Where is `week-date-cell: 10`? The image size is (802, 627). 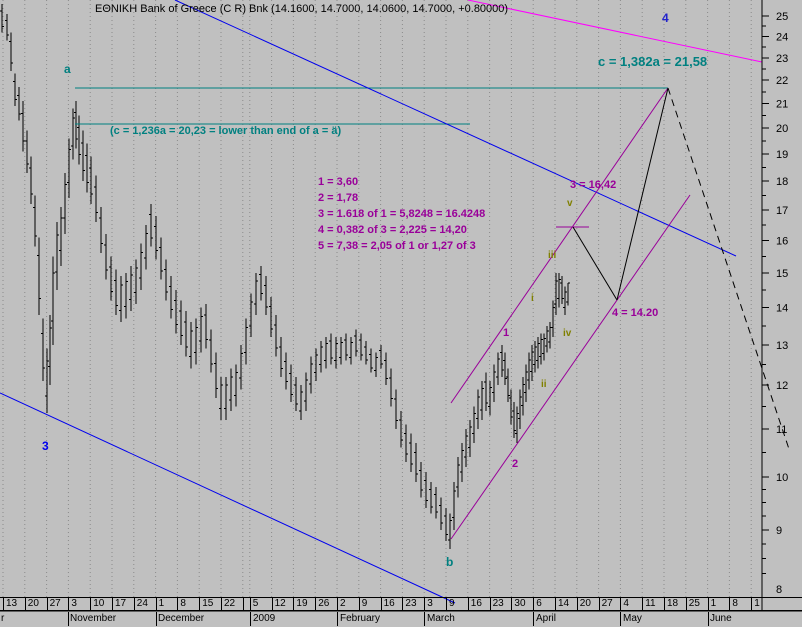 week-date-cell: 10 is located at coordinates (101, 604).